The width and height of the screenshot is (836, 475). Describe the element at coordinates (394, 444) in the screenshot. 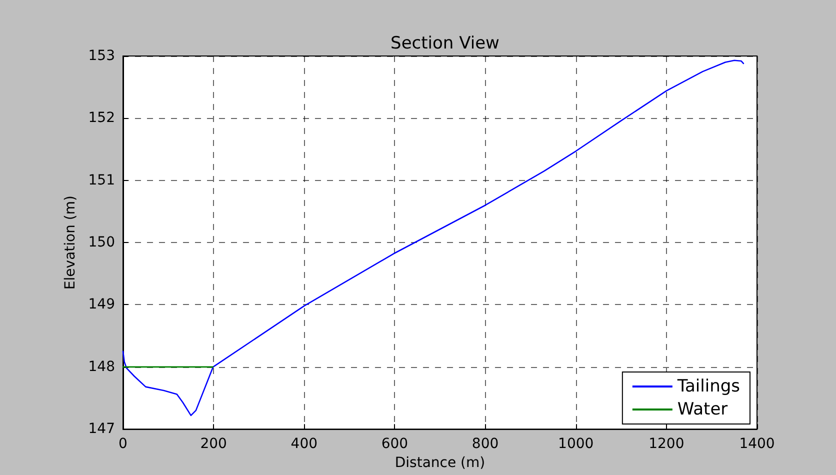

I see `x-tick-label: 600` at that location.